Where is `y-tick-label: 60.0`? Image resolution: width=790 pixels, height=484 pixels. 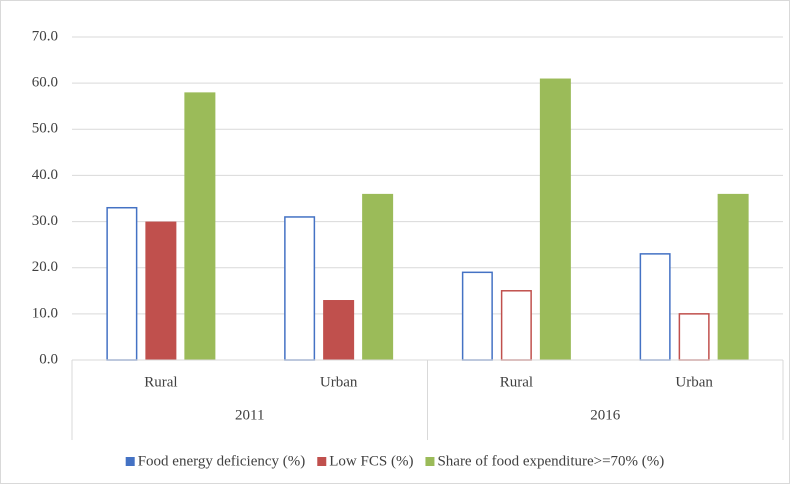 y-tick-label: 60.0 is located at coordinates (45, 83).